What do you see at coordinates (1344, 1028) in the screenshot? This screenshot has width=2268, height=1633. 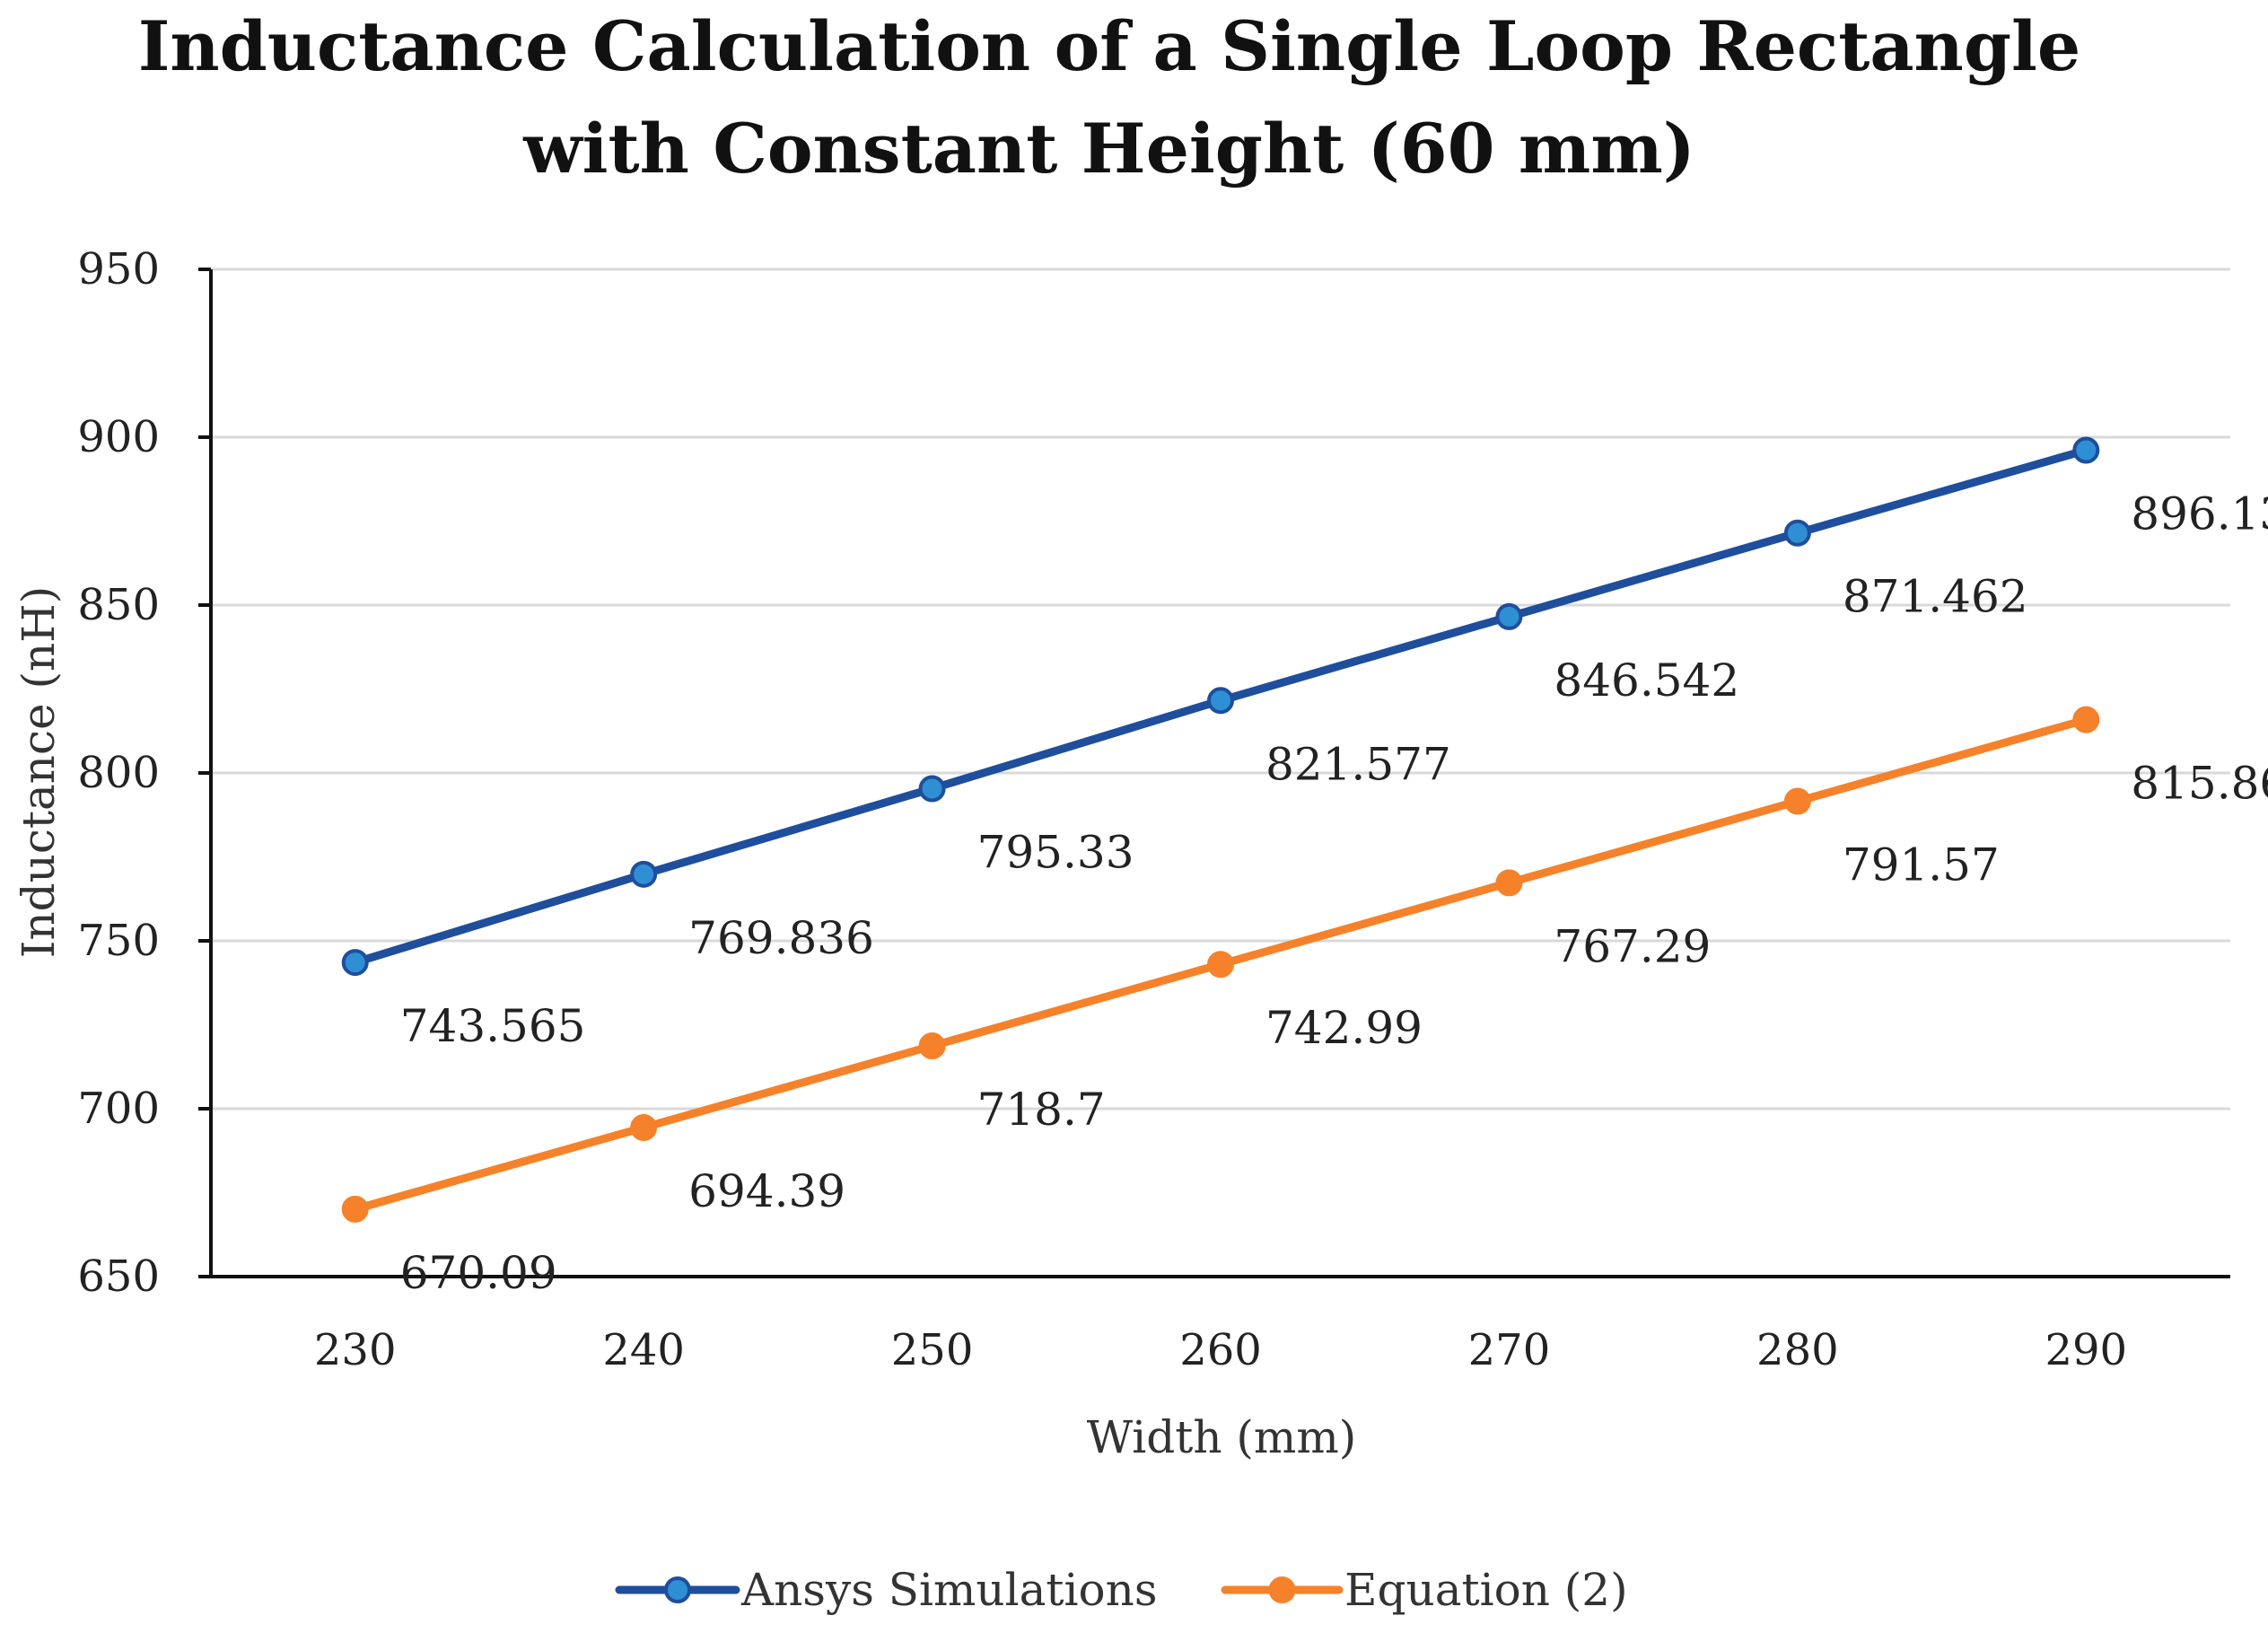 I see `data-label: 742.99` at bounding box center [1344, 1028].